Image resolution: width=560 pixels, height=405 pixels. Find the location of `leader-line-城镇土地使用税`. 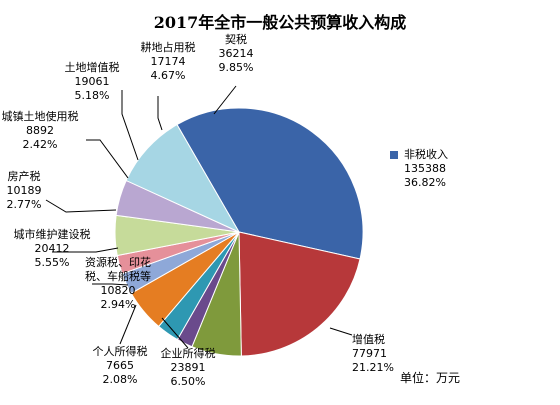

leader-line-城镇土地使用税 is located at coordinates (107, 159).